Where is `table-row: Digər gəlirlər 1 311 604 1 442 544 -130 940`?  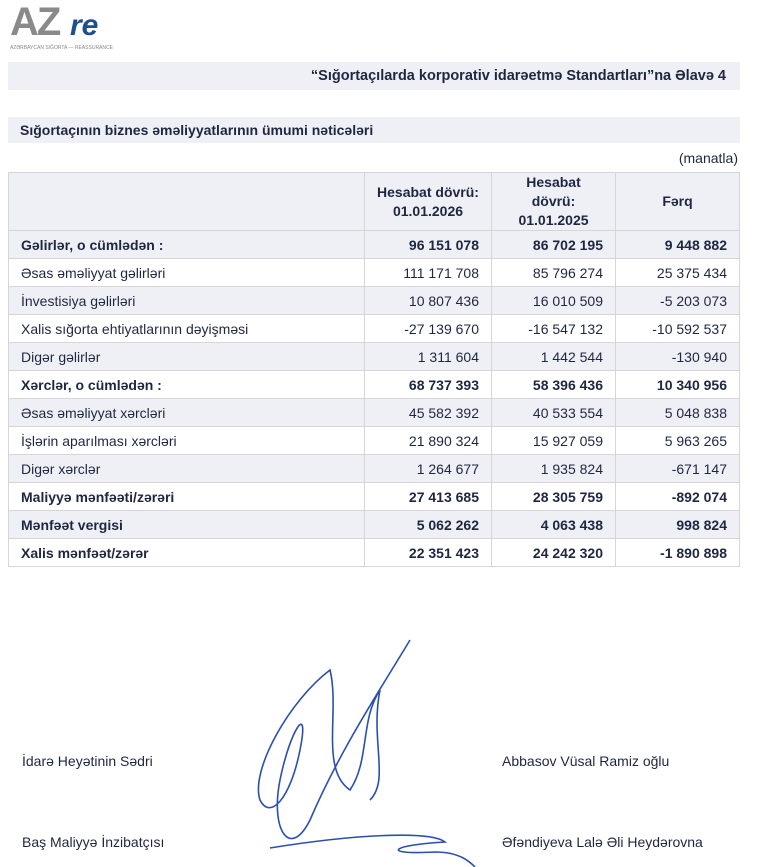 table-row: Digər gəlirlər 1 311 604 1 442 544 -130 940 is located at coordinates (374, 356).